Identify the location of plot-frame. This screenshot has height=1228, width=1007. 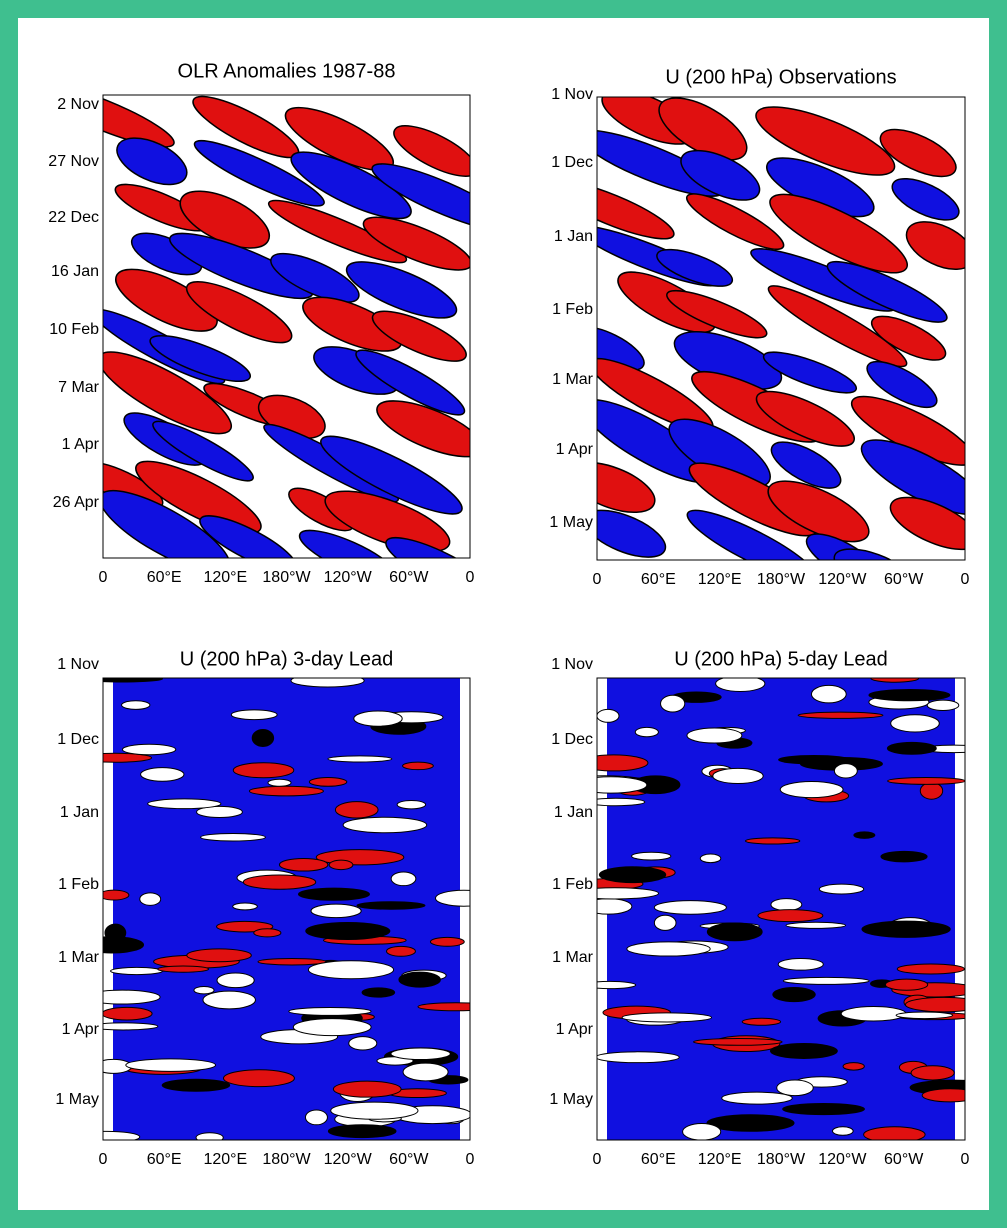
(781, 909).